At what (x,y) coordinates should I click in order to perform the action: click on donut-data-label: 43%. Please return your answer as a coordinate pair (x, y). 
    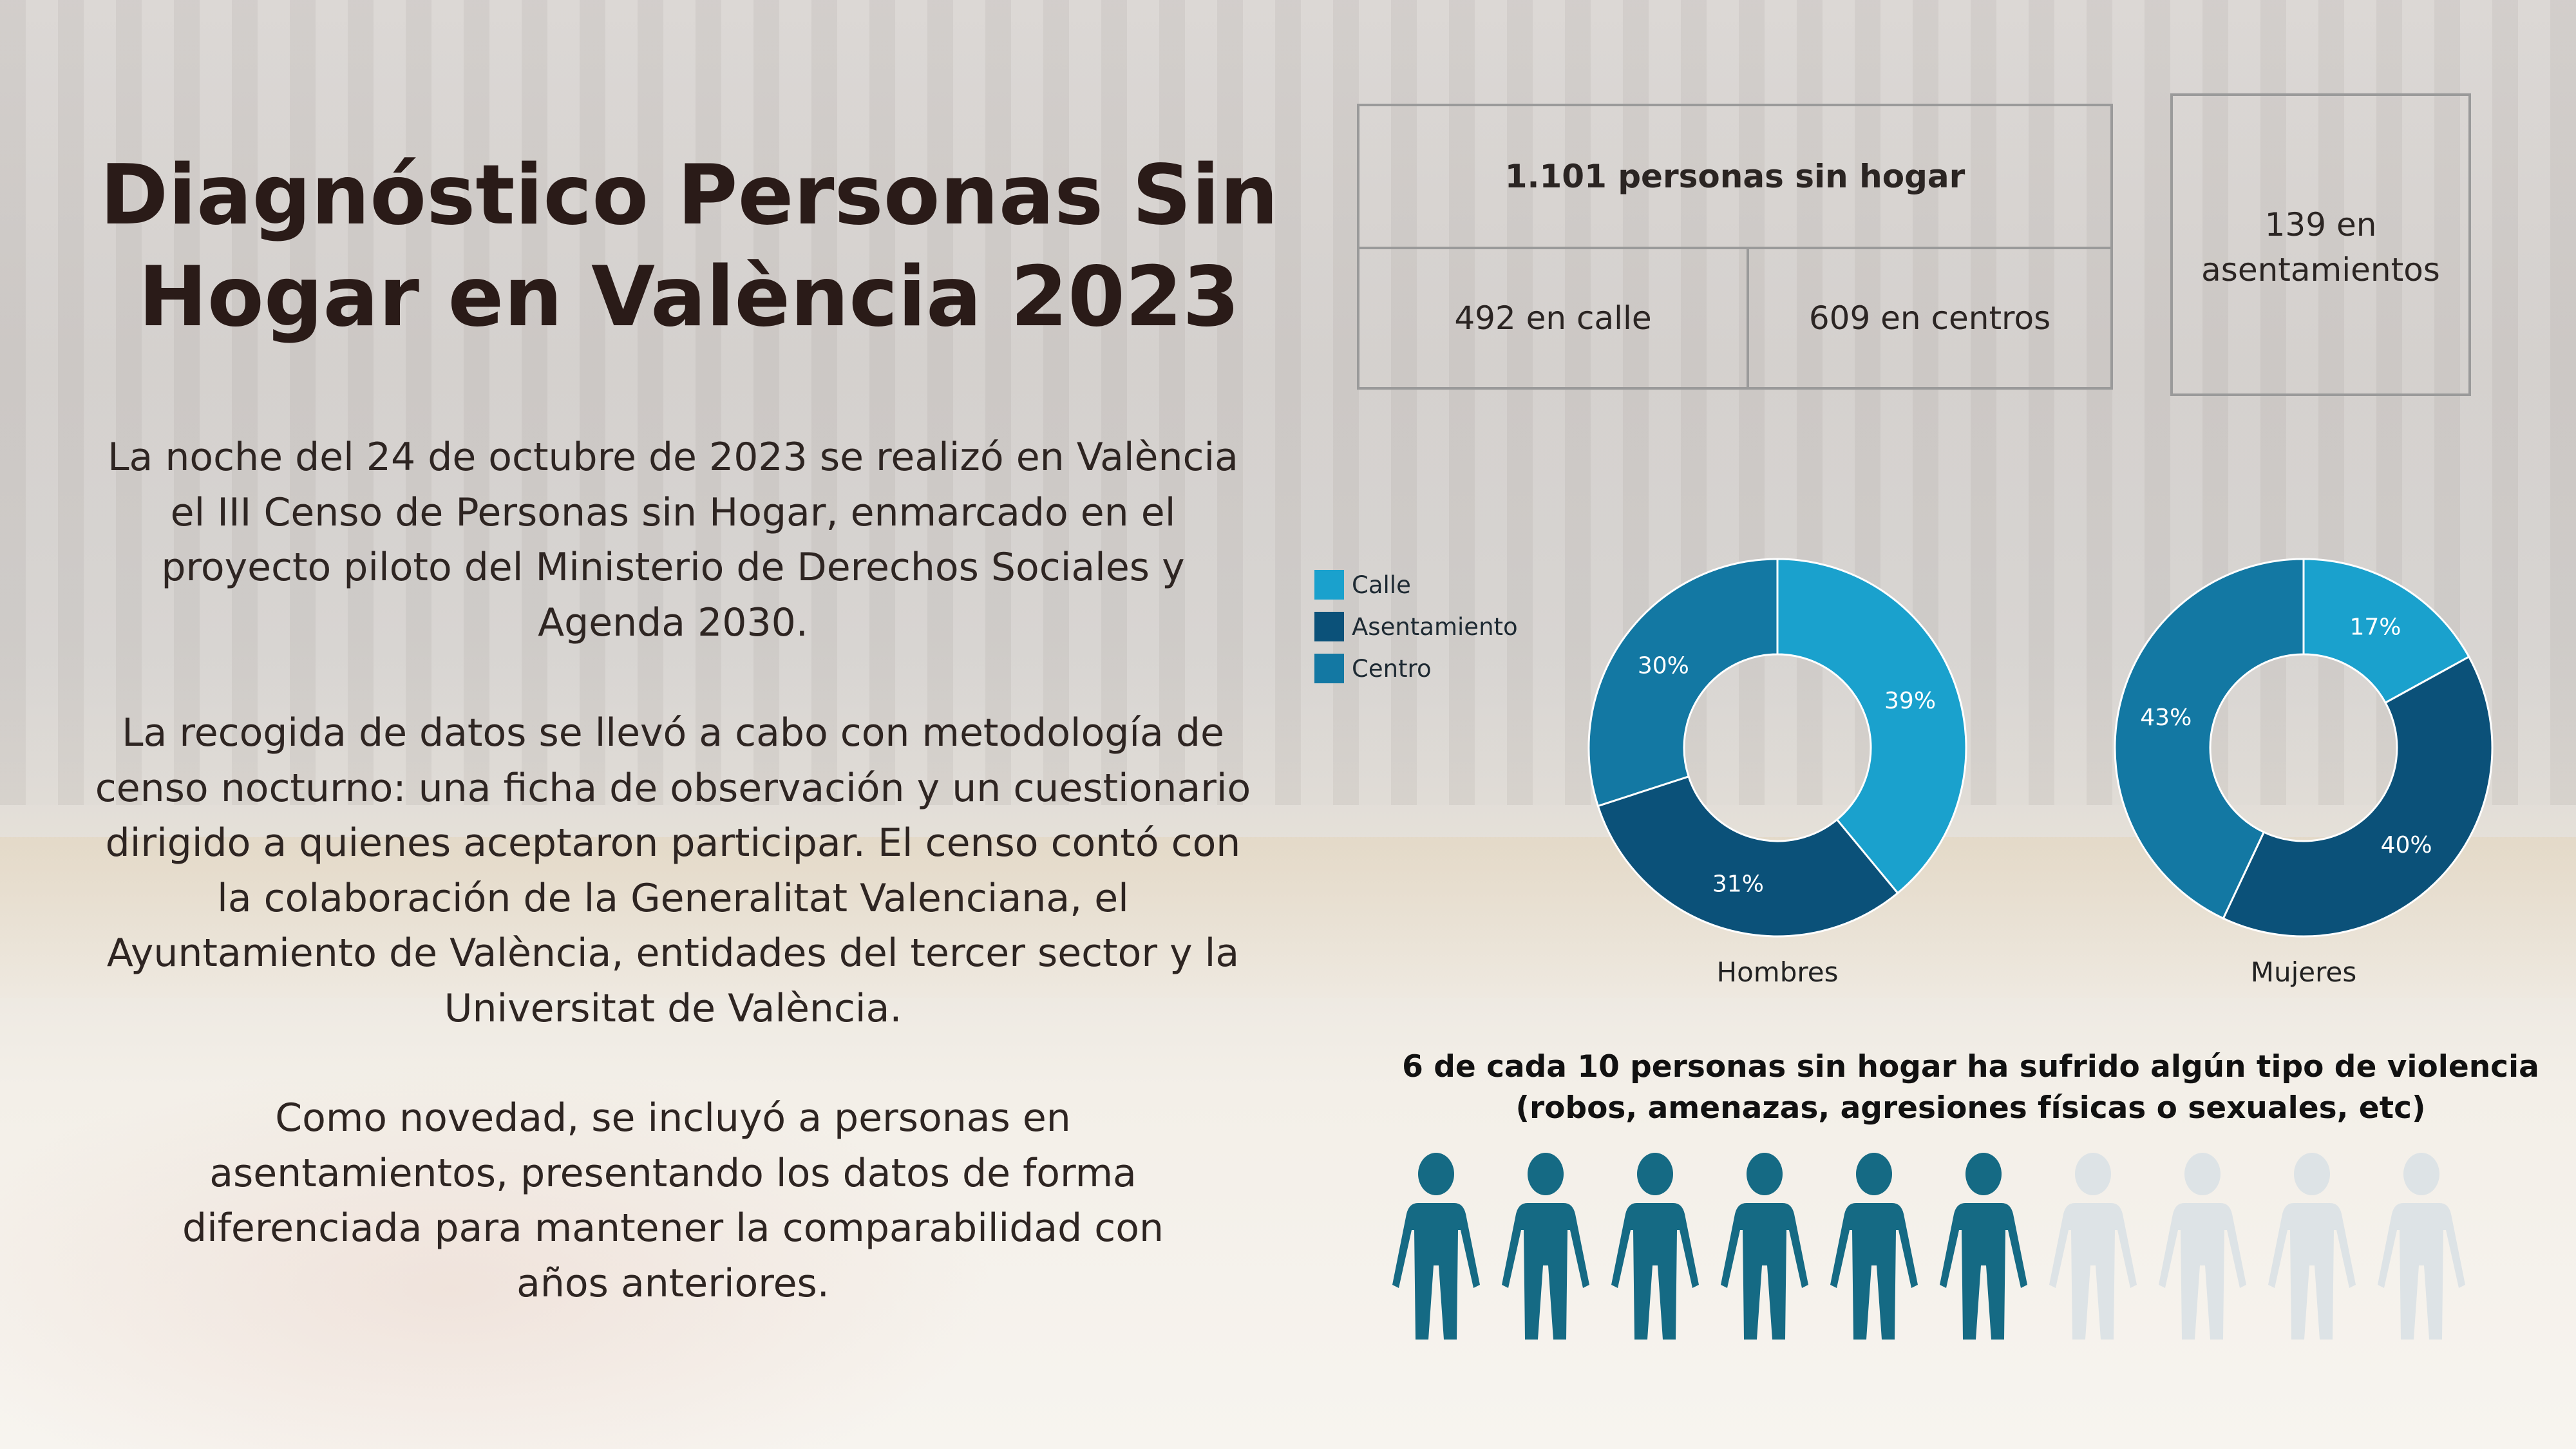
    Looking at the image, I should click on (2166, 718).